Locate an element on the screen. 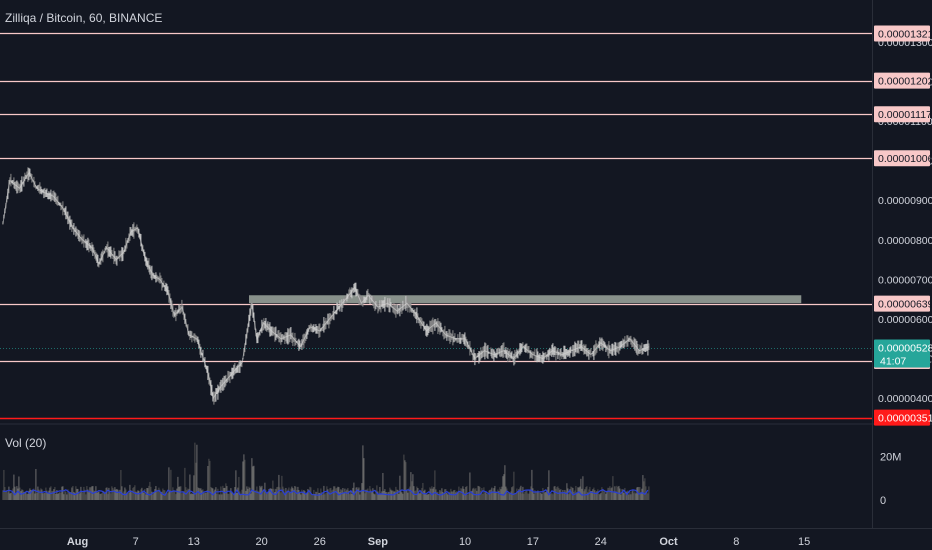 The width and height of the screenshot is (932, 550). time-axis-label: 15 is located at coordinates (804, 542).